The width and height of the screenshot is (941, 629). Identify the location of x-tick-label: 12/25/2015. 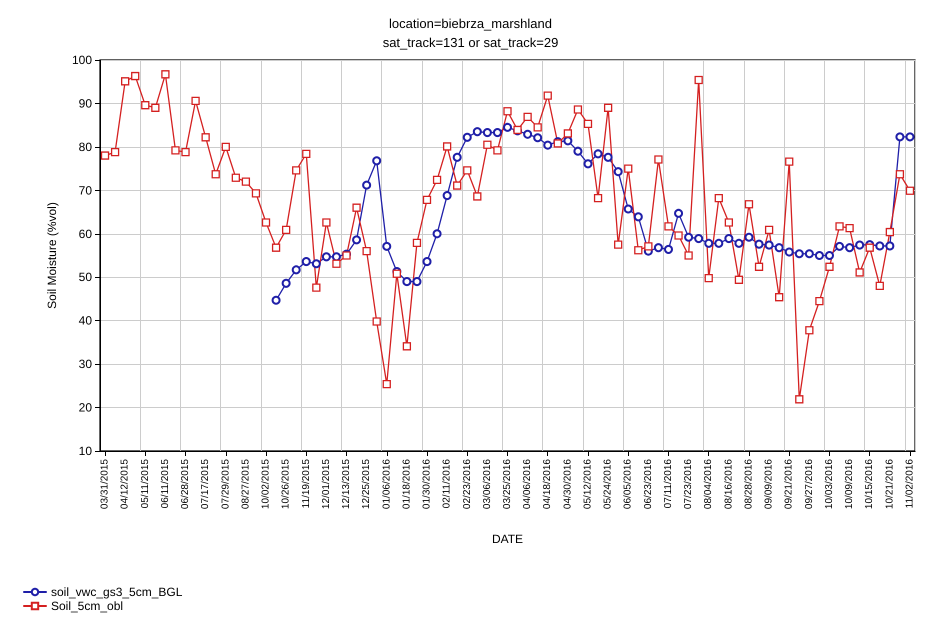
(366, 484).